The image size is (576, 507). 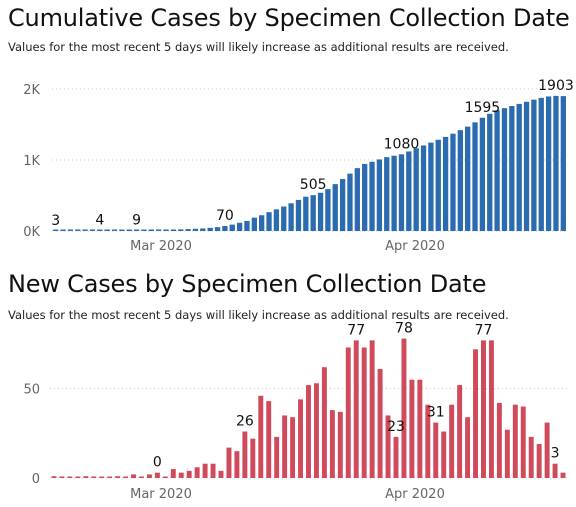 I want to click on cumulative-y-tick-label: 1K, so click(x=31, y=161).